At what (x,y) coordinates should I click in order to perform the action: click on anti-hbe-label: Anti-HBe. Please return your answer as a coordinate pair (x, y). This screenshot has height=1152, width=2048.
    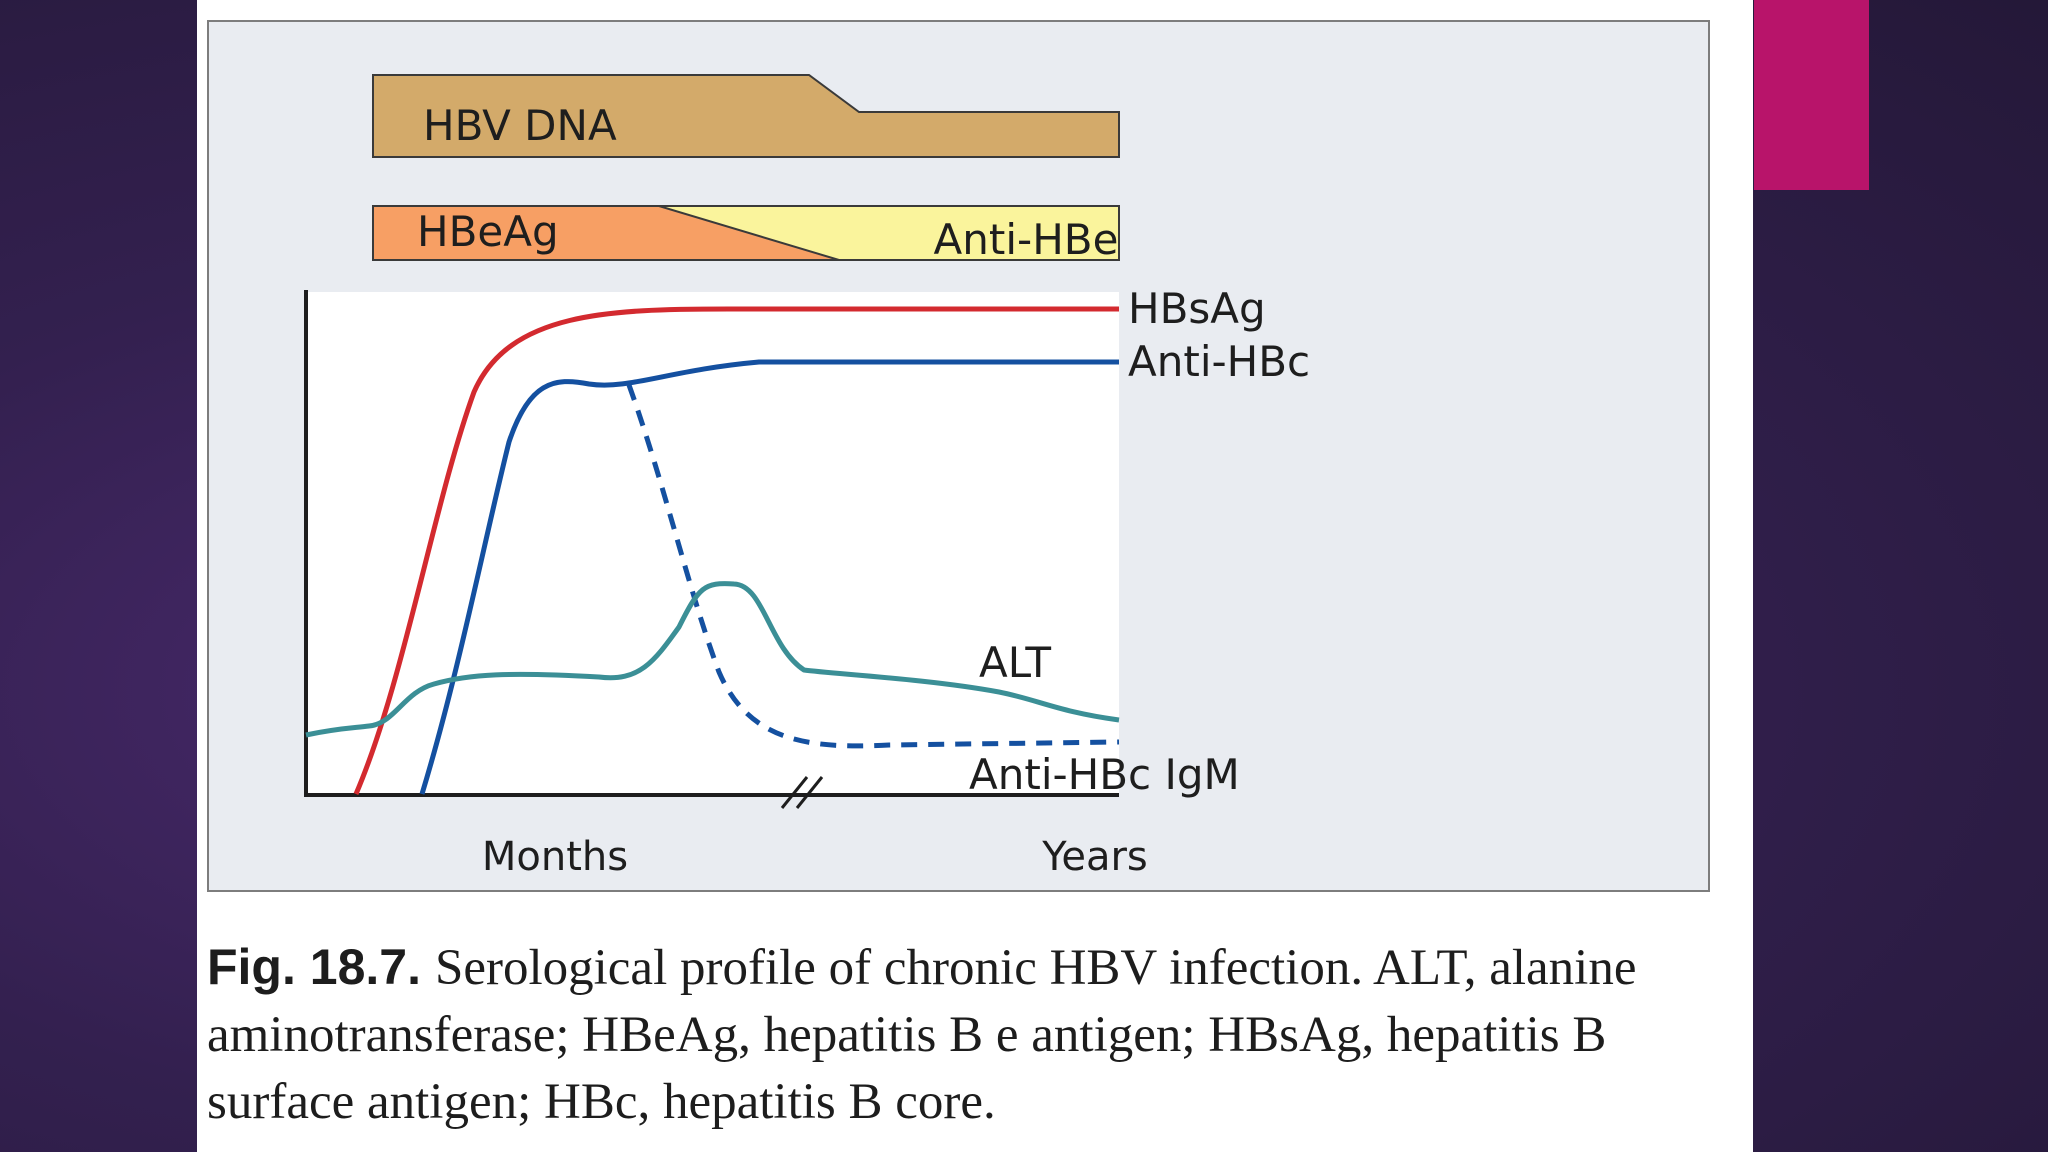
    Looking at the image, I should click on (1026, 239).